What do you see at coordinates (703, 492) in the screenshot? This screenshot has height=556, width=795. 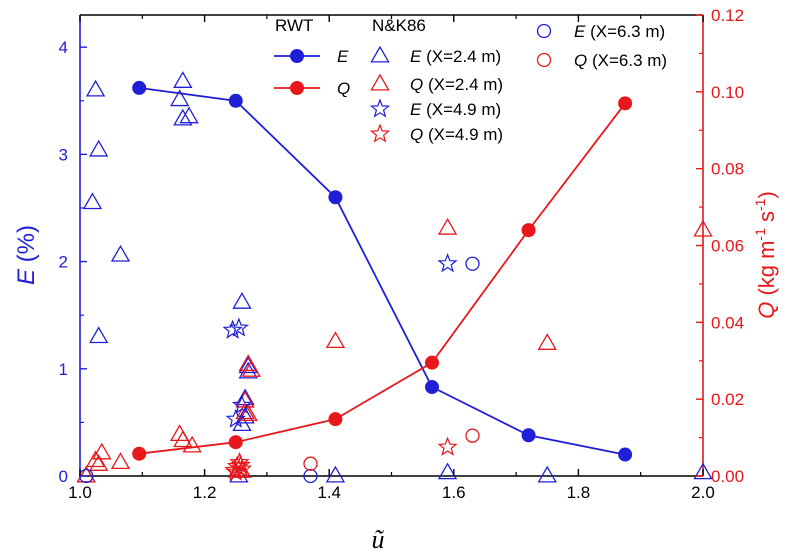 I see `x-tick-label: 2.0` at bounding box center [703, 492].